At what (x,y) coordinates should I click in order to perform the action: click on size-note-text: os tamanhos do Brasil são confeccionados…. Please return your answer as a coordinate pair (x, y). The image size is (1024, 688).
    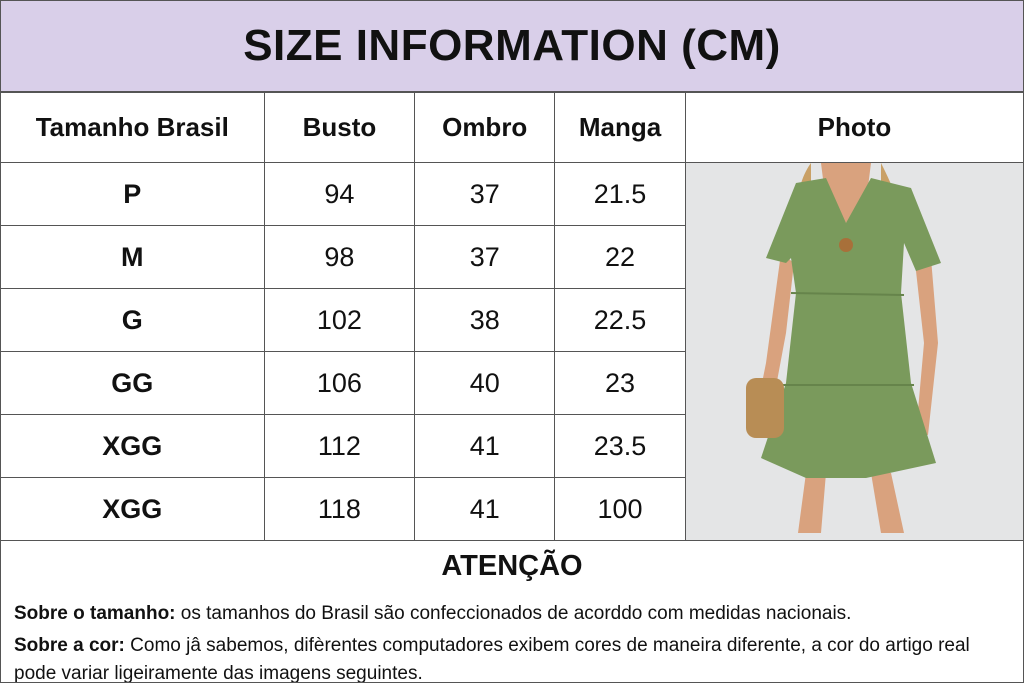
    Looking at the image, I should click on (513, 613).